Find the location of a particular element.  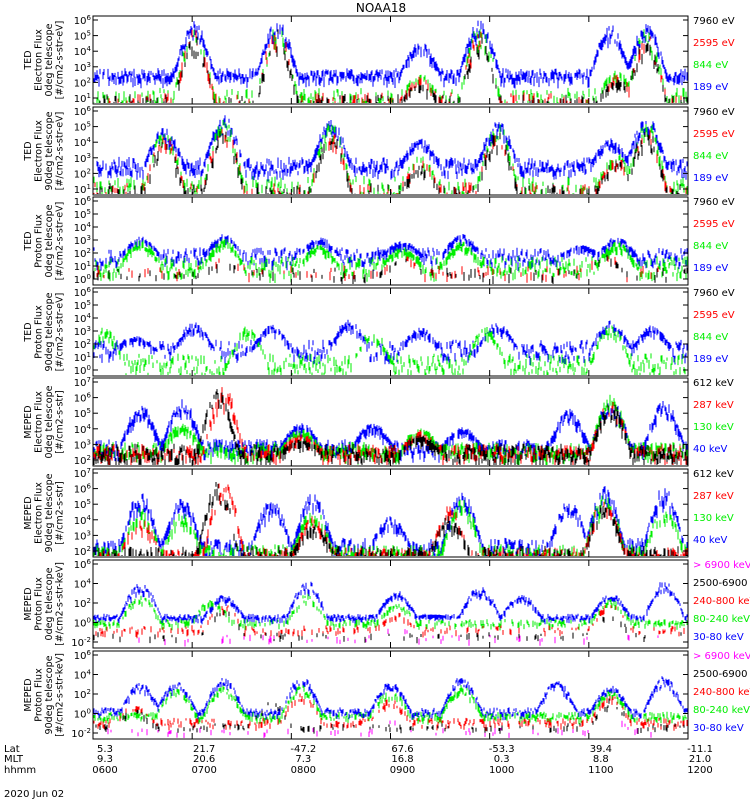

axis-hhmm-value: 1000 is located at coordinates (501, 770).